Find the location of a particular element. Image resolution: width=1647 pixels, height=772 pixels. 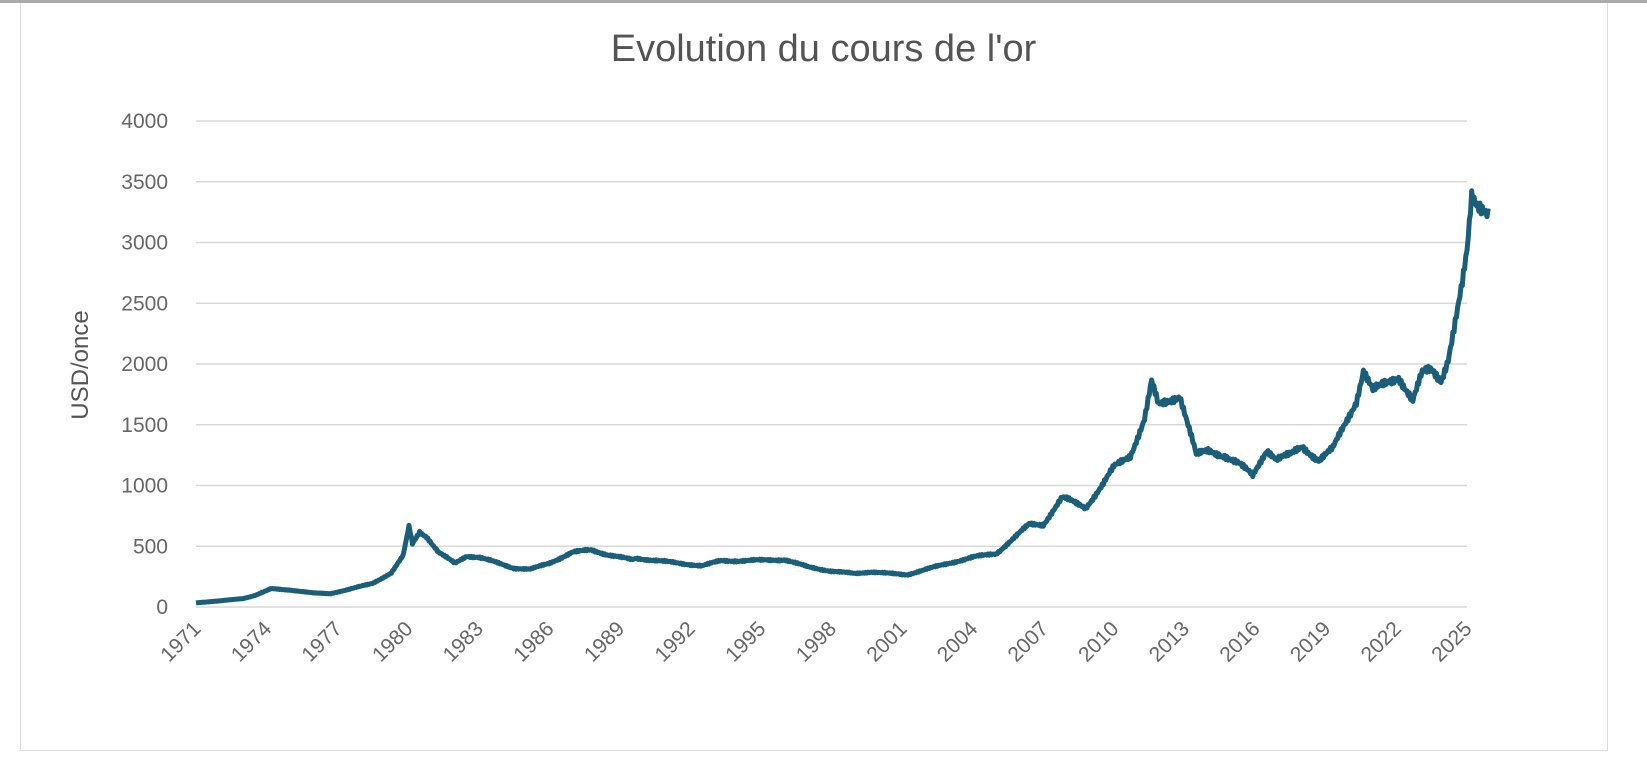

x-tick-label: 2025 is located at coordinates (1451, 641).